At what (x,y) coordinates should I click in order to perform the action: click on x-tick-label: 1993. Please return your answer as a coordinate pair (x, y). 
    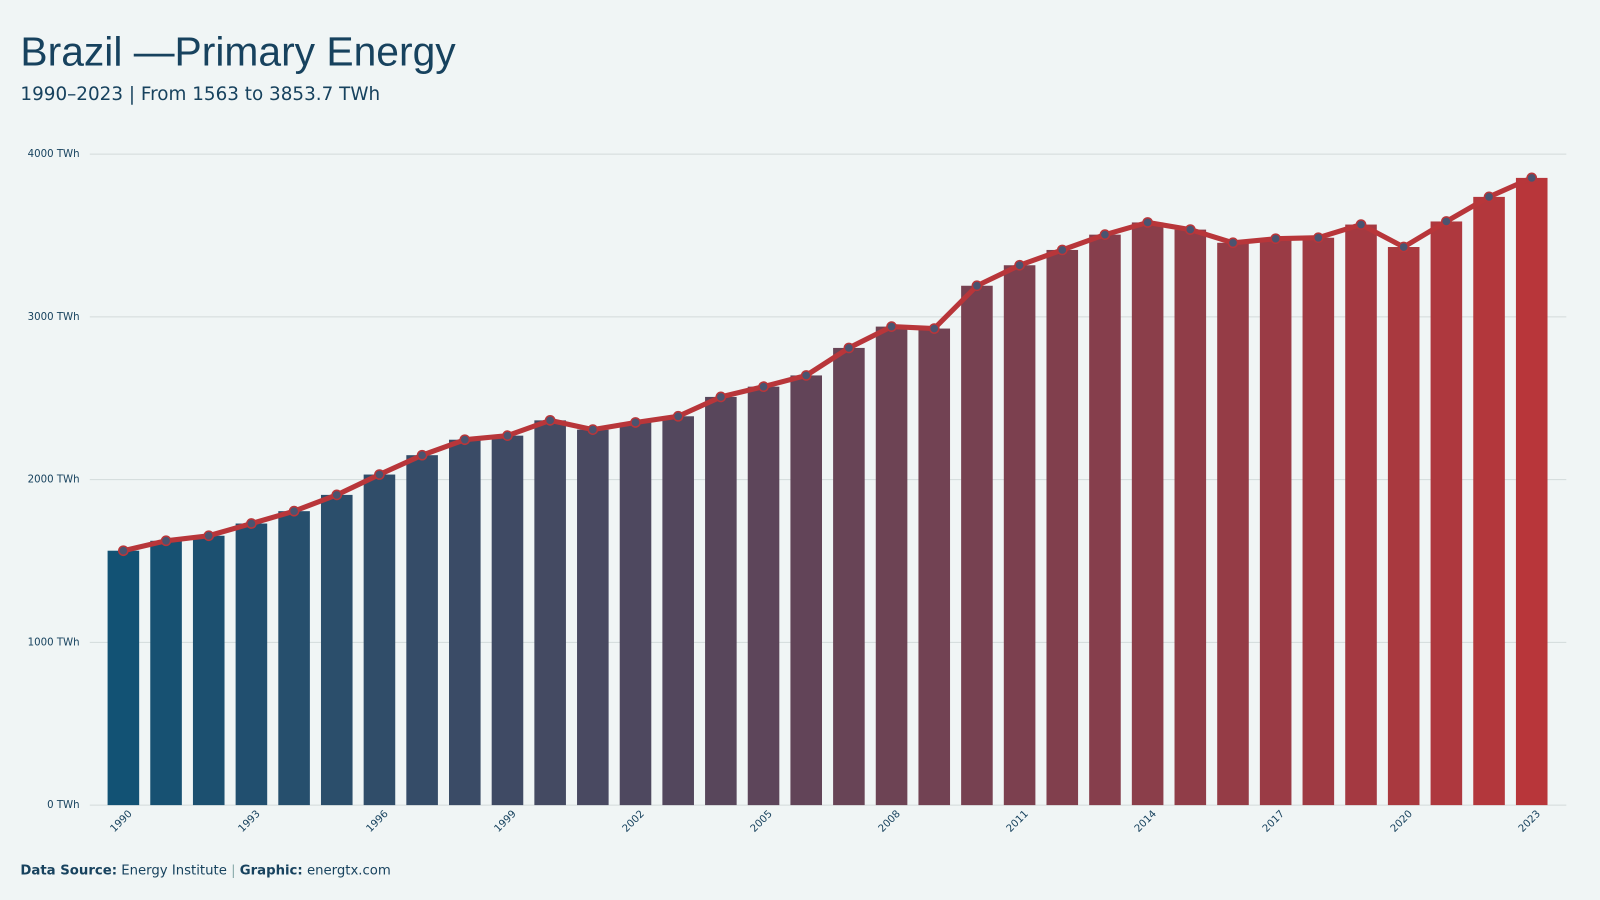
    Looking at the image, I should click on (250, 822).